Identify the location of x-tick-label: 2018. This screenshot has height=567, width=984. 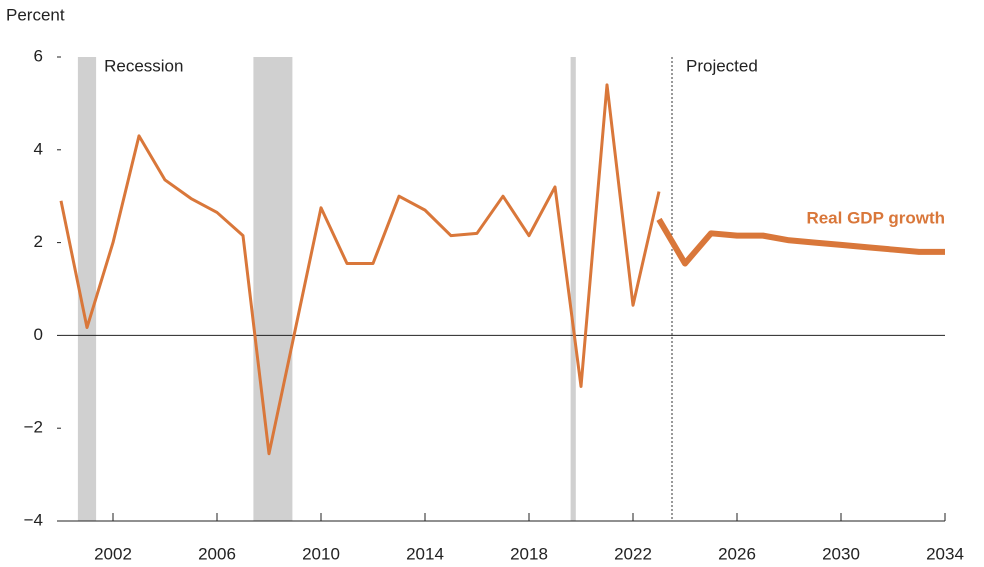
(529, 553).